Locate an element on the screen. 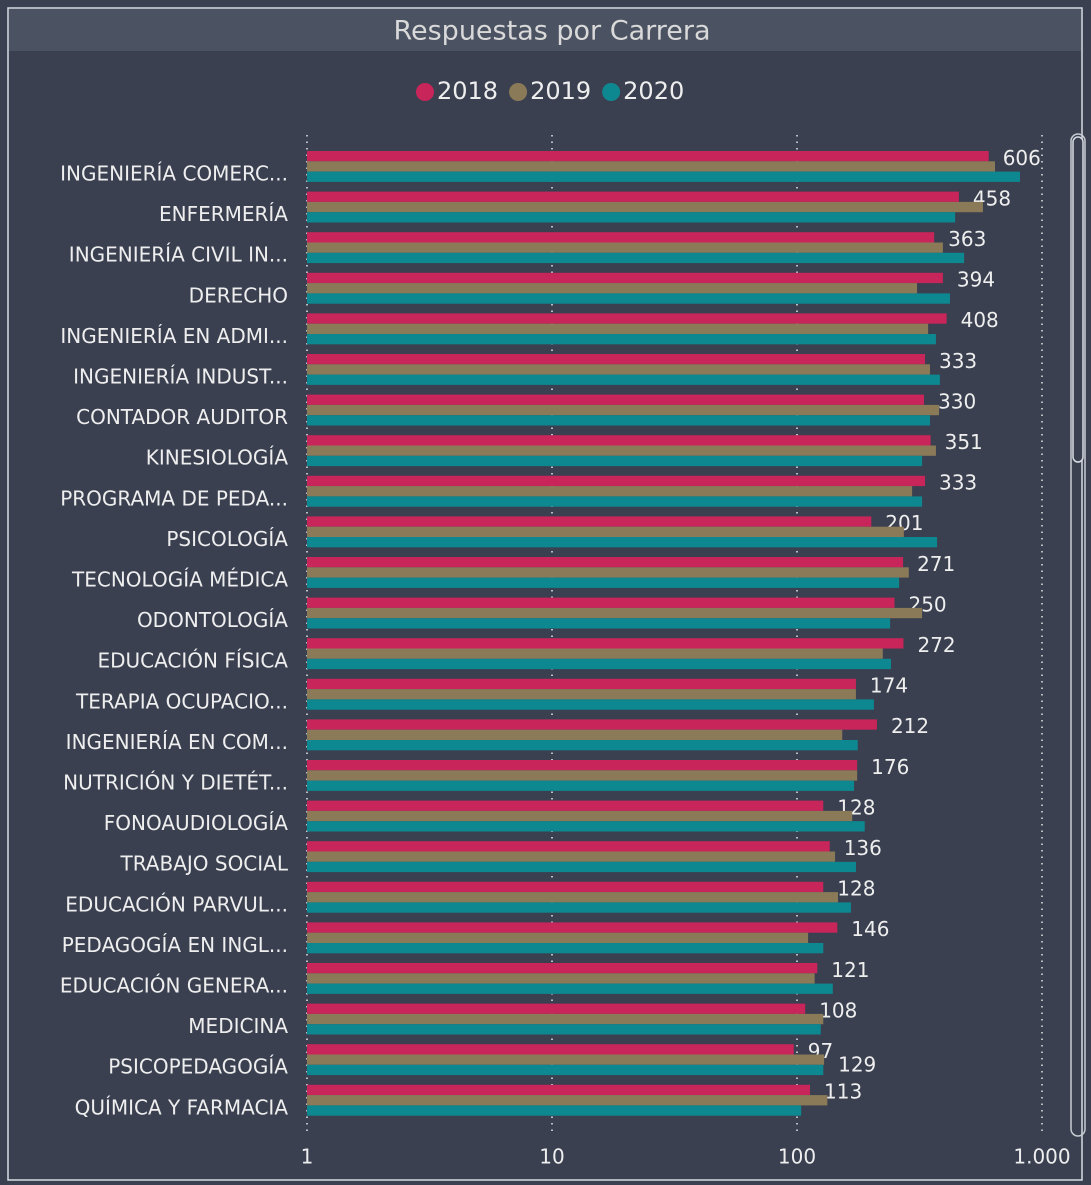 This screenshot has height=1185, width=1091. scrollbar-thumb is located at coordinates (1078, 299).